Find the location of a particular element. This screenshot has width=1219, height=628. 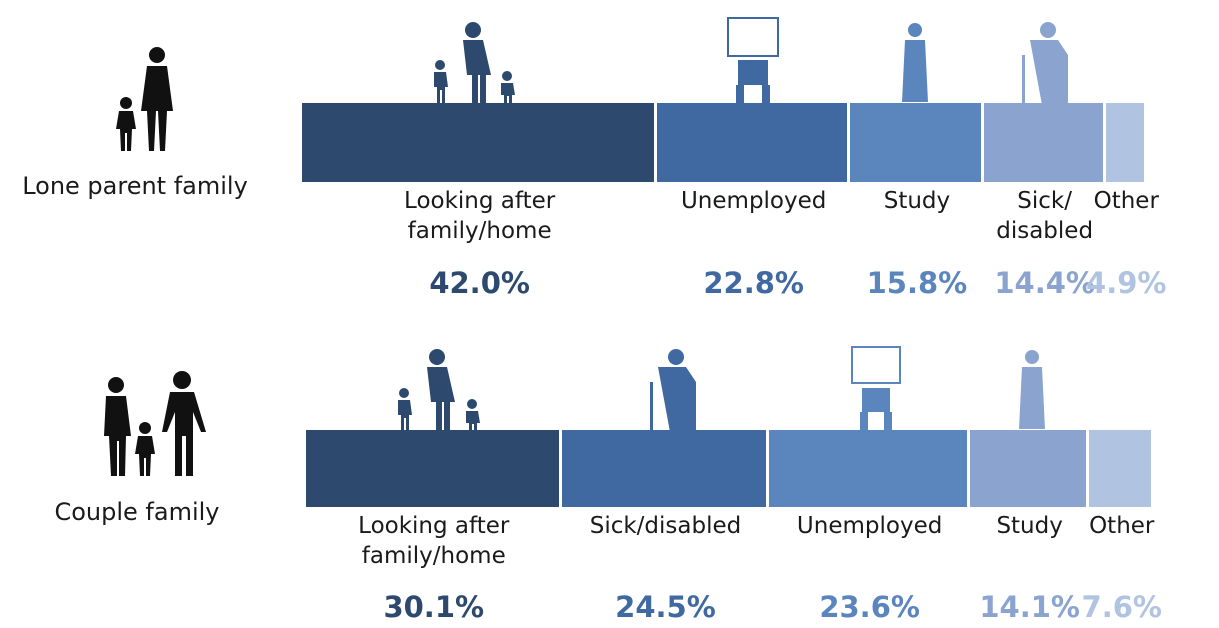

value-label: 4.9% is located at coordinates (1126, 283).